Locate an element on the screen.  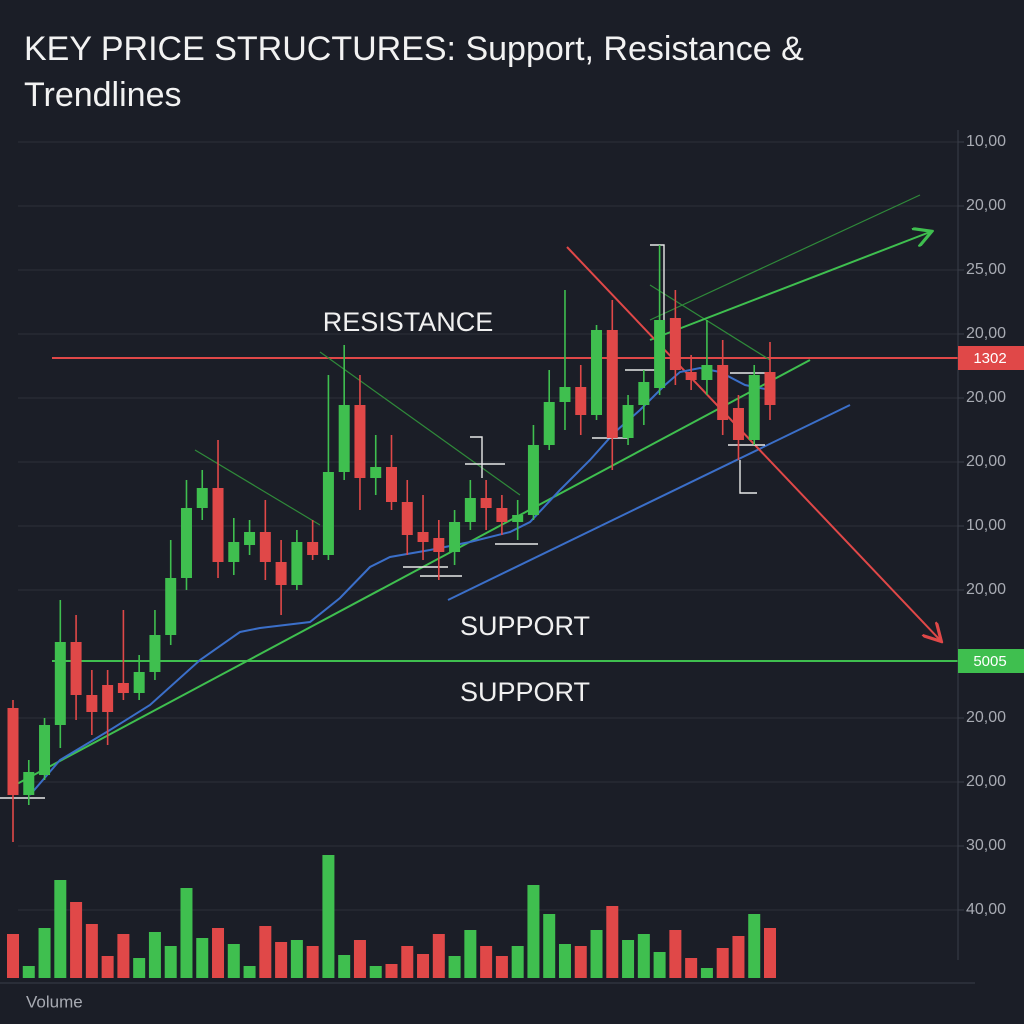
annotation: RESISTANCE is located at coordinates (408, 322).